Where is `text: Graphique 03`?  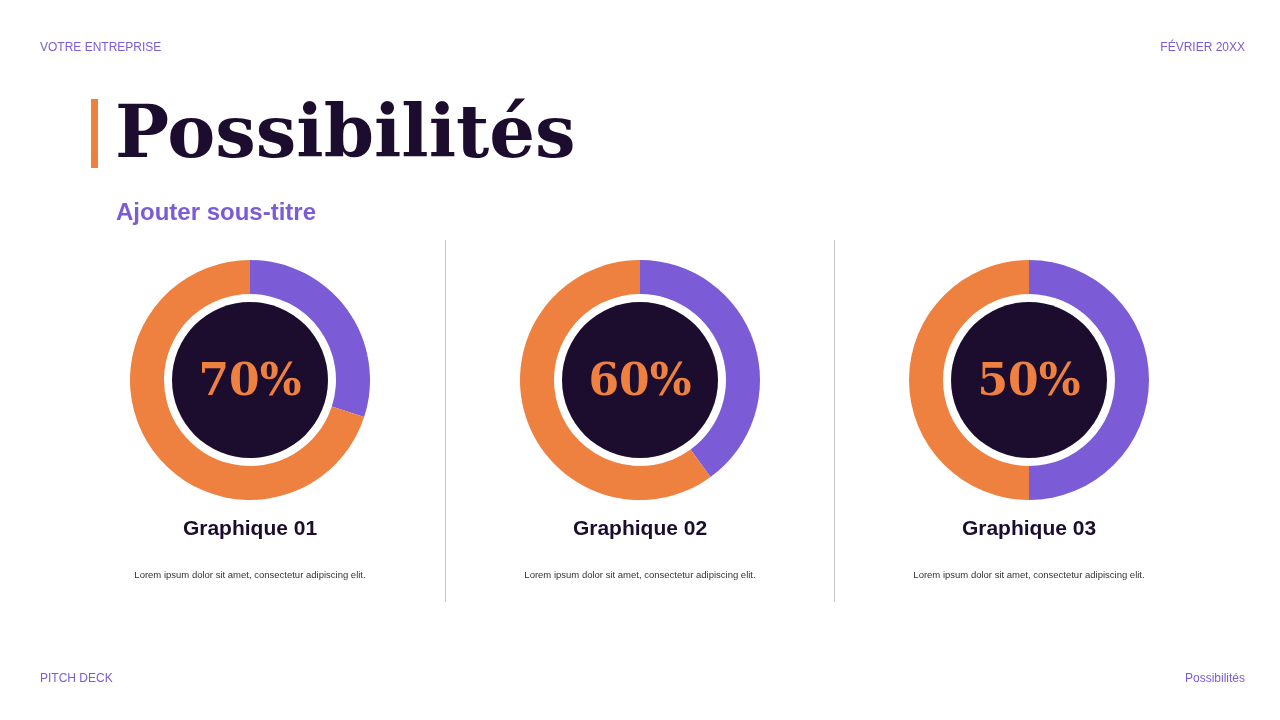
text: Graphique 03 is located at coordinates (1029, 528).